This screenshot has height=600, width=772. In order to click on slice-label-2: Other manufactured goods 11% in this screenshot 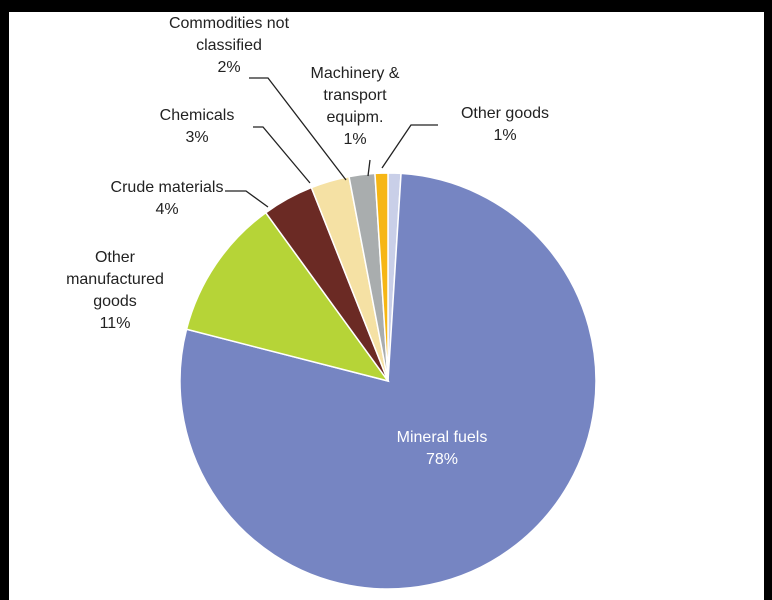, I will do `click(115, 290)`.